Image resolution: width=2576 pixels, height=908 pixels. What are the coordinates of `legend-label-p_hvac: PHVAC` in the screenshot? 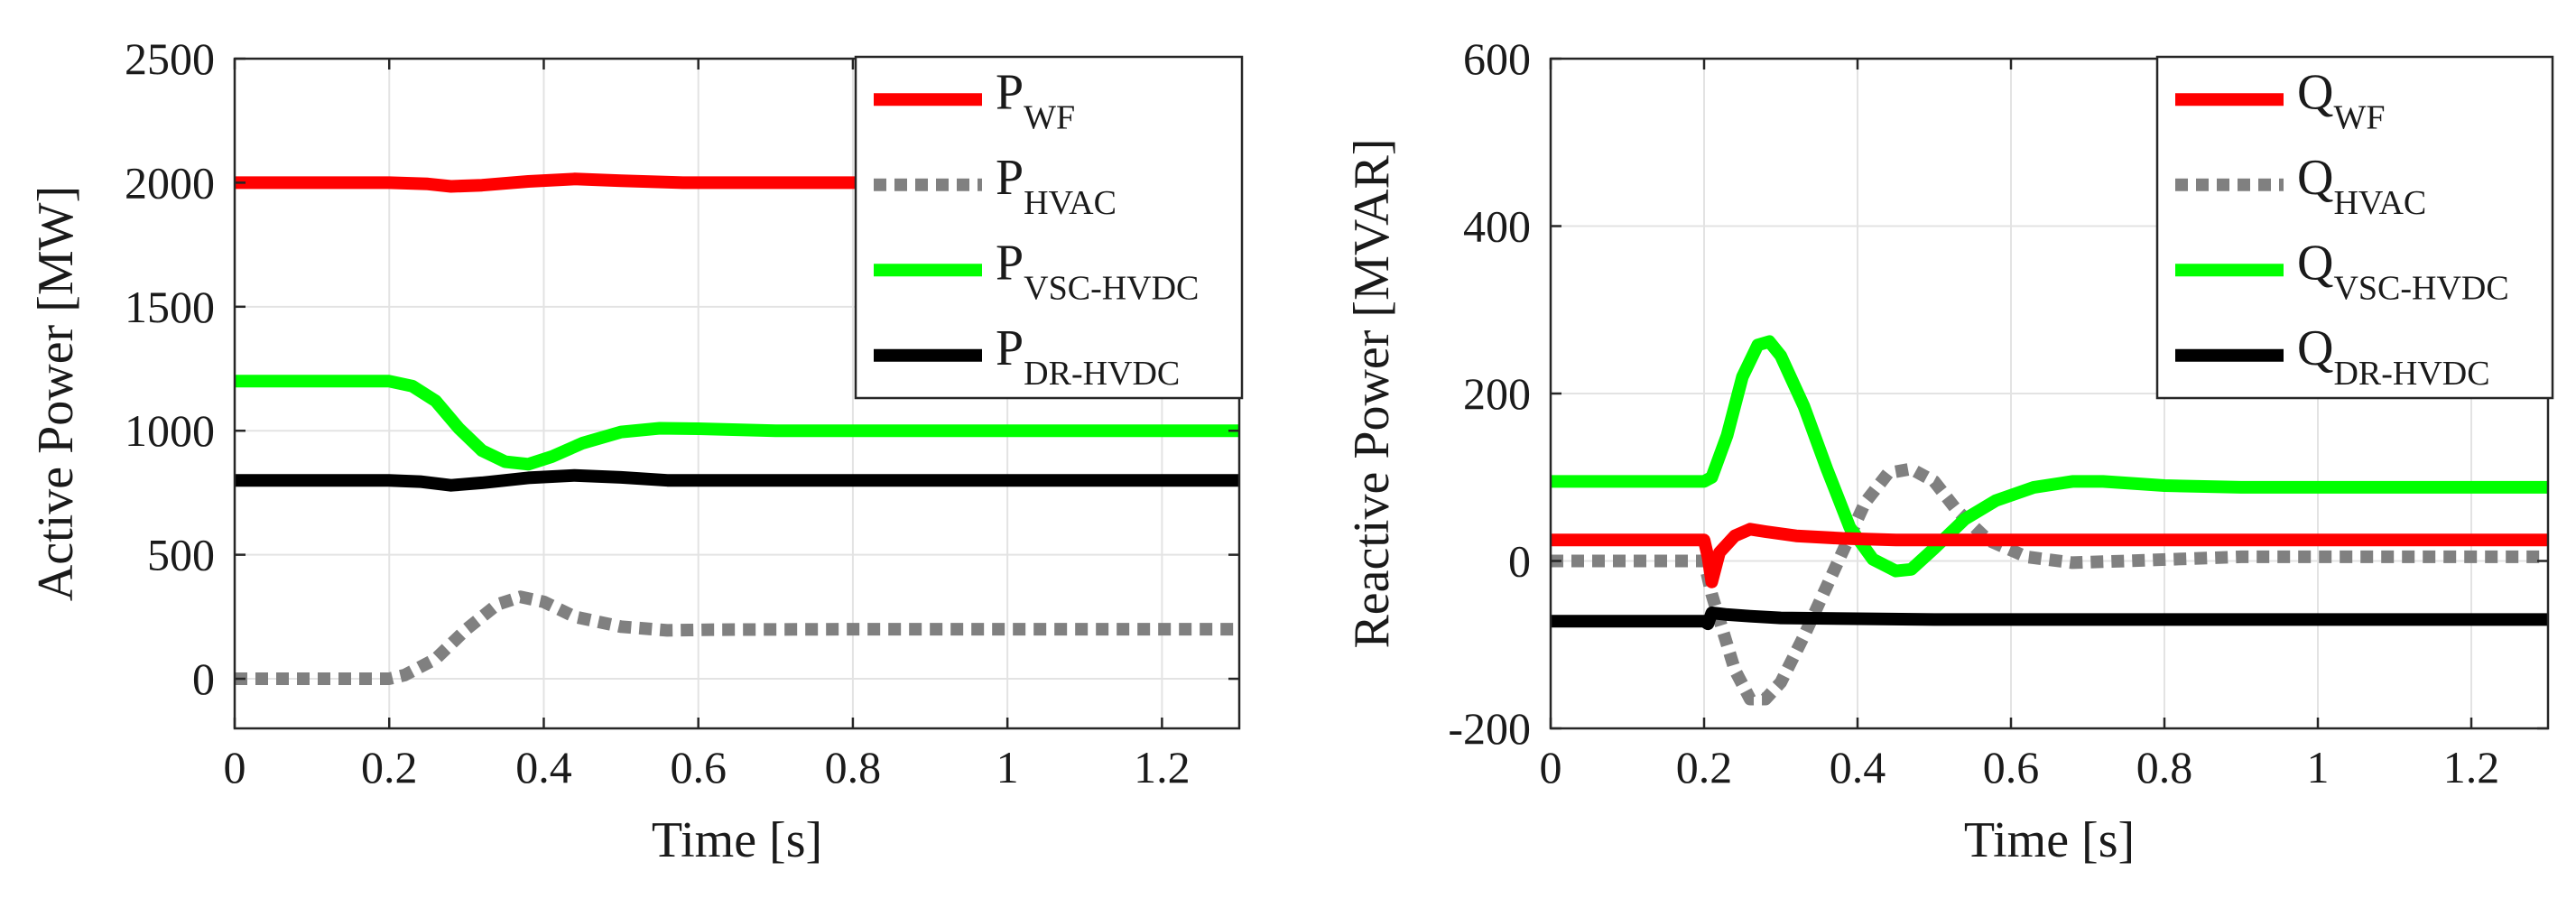 It's located at (1056, 186).